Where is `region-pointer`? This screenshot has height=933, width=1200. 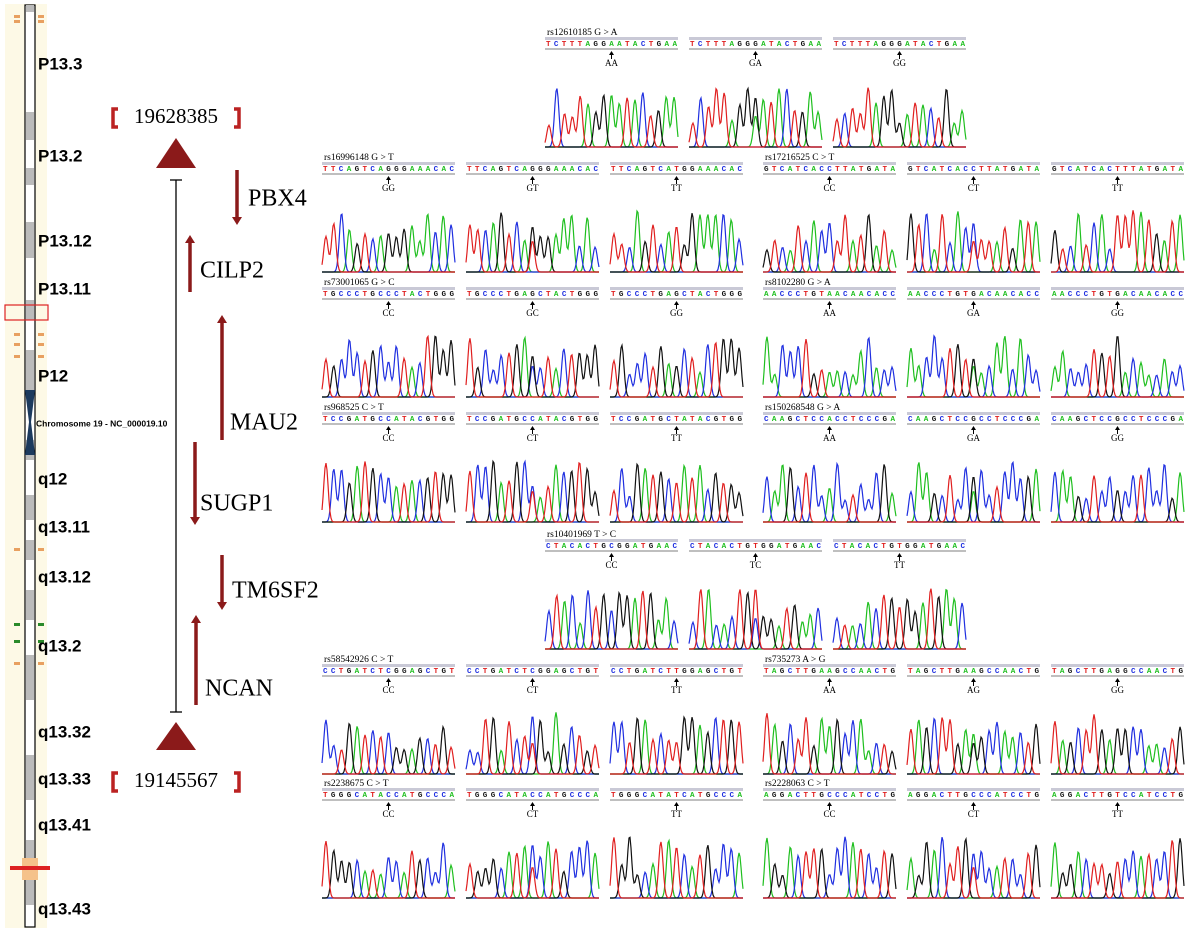 region-pointer is located at coordinates (176, 736).